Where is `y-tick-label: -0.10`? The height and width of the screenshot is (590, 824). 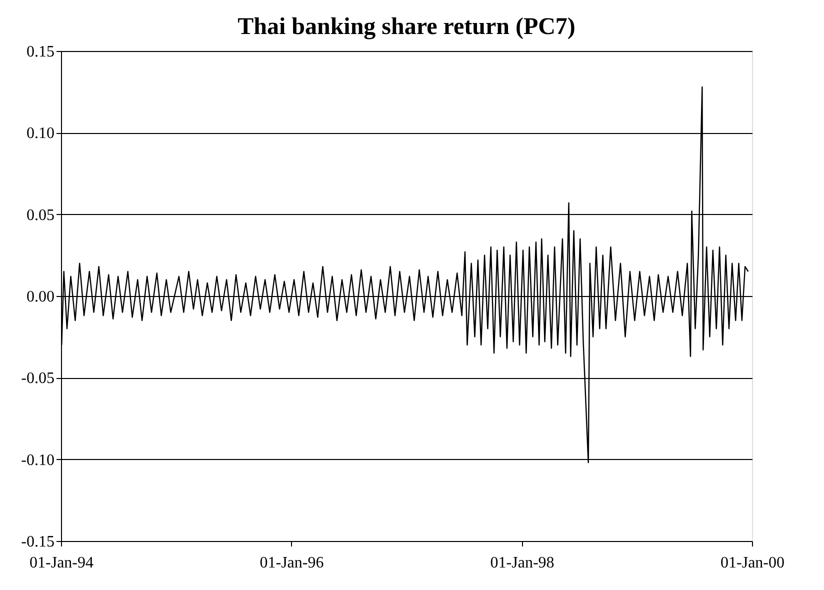
y-tick-label: -0.10 is located at coordinates (37, 460).